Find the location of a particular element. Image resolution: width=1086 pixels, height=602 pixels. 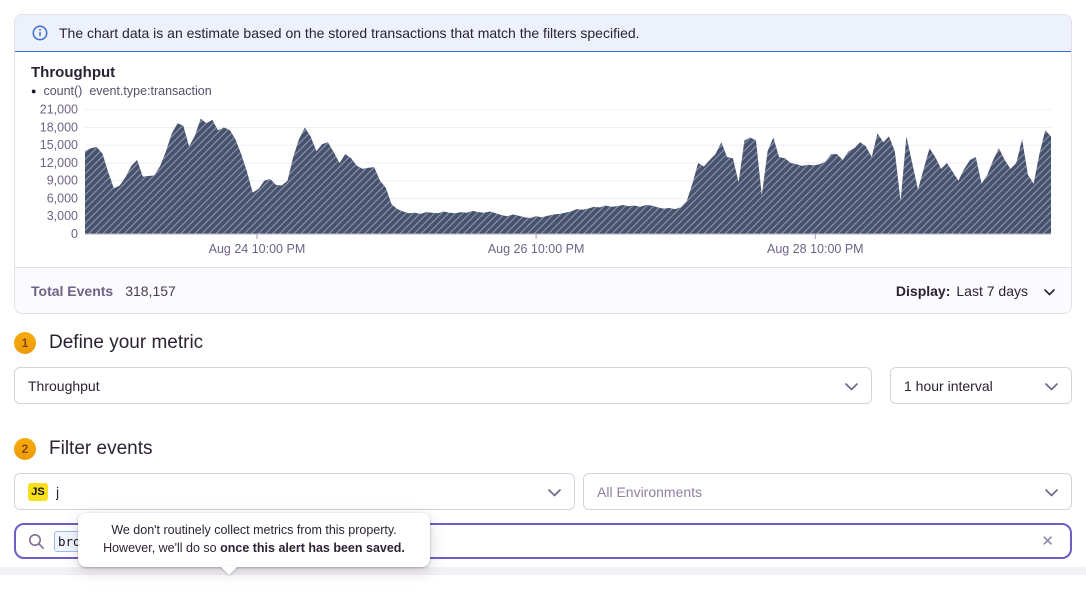

metric-select: Throughput is located at coordinates (443, 385).